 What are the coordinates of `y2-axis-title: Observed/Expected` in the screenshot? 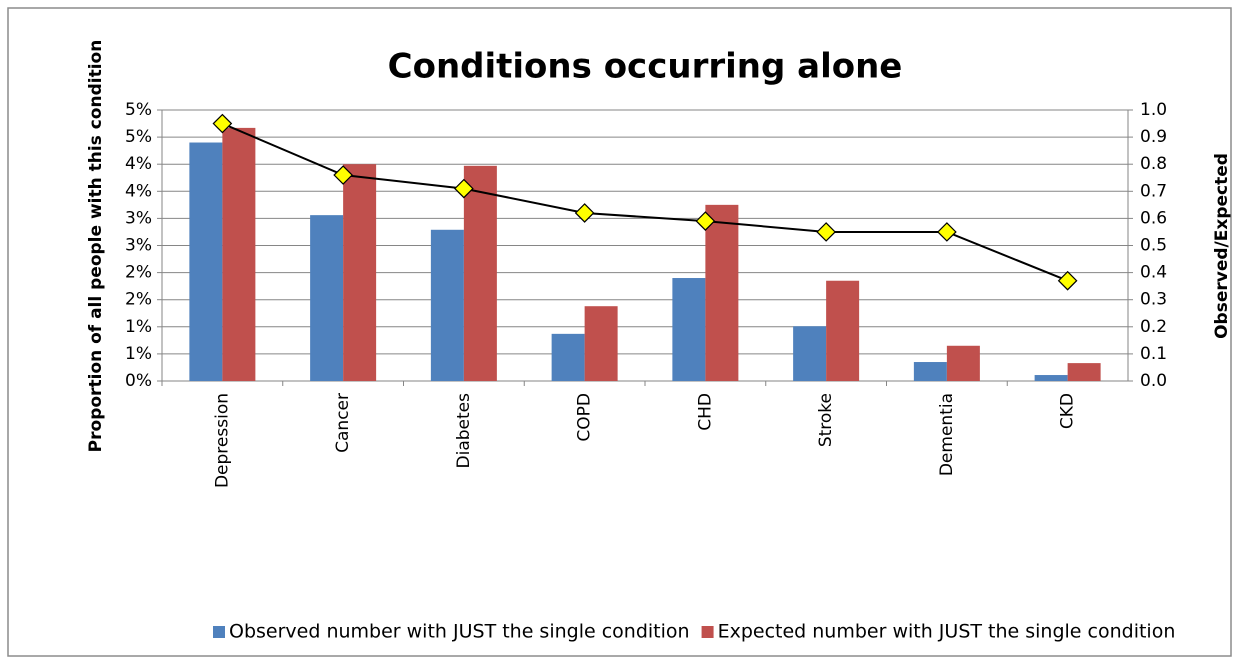 It's located at (1222, 246).